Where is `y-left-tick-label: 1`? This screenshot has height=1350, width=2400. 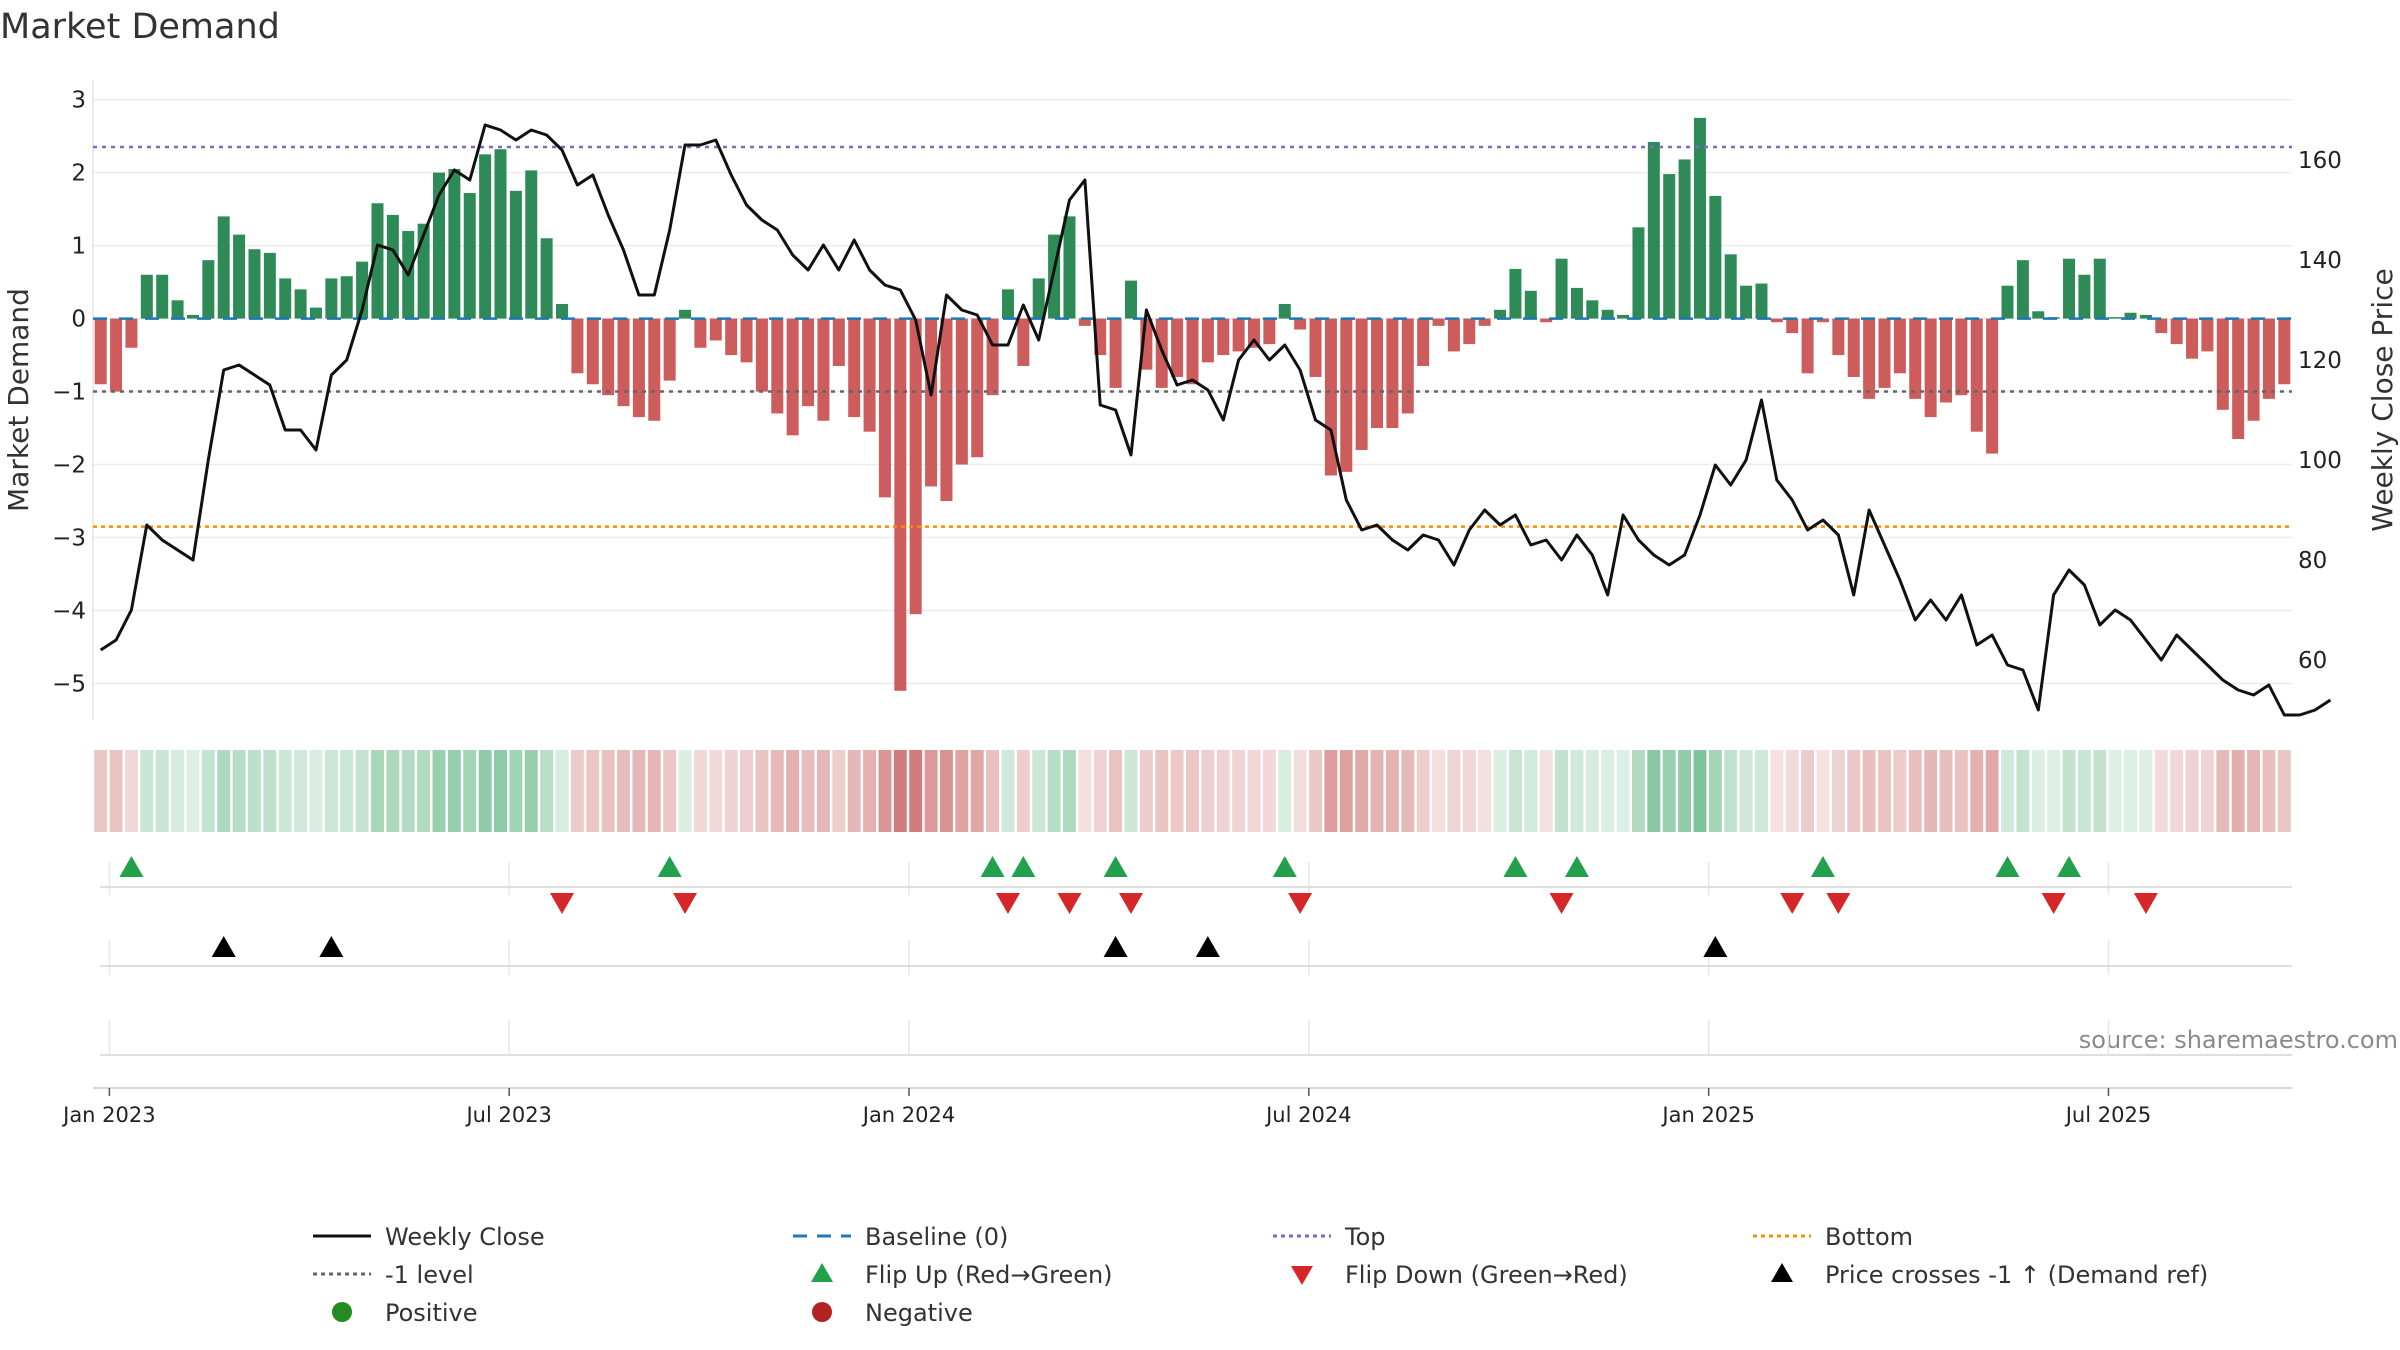 y-left-tick-label: 1 is located at coordinates (78, 247).